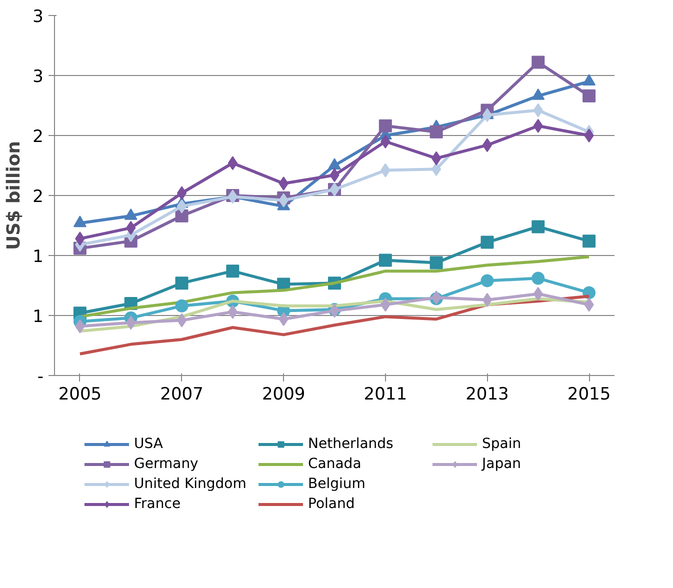  What do you see at coordinates (332, 504) in the screenshot?
I see `legend-label: Poland` at bounding box center [332, 504].